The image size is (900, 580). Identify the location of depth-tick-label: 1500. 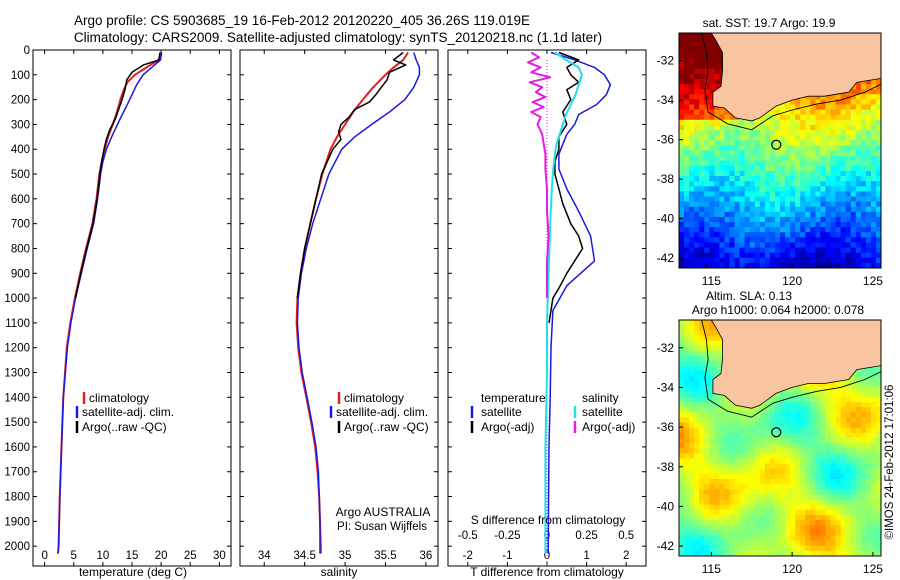
(17, 423).